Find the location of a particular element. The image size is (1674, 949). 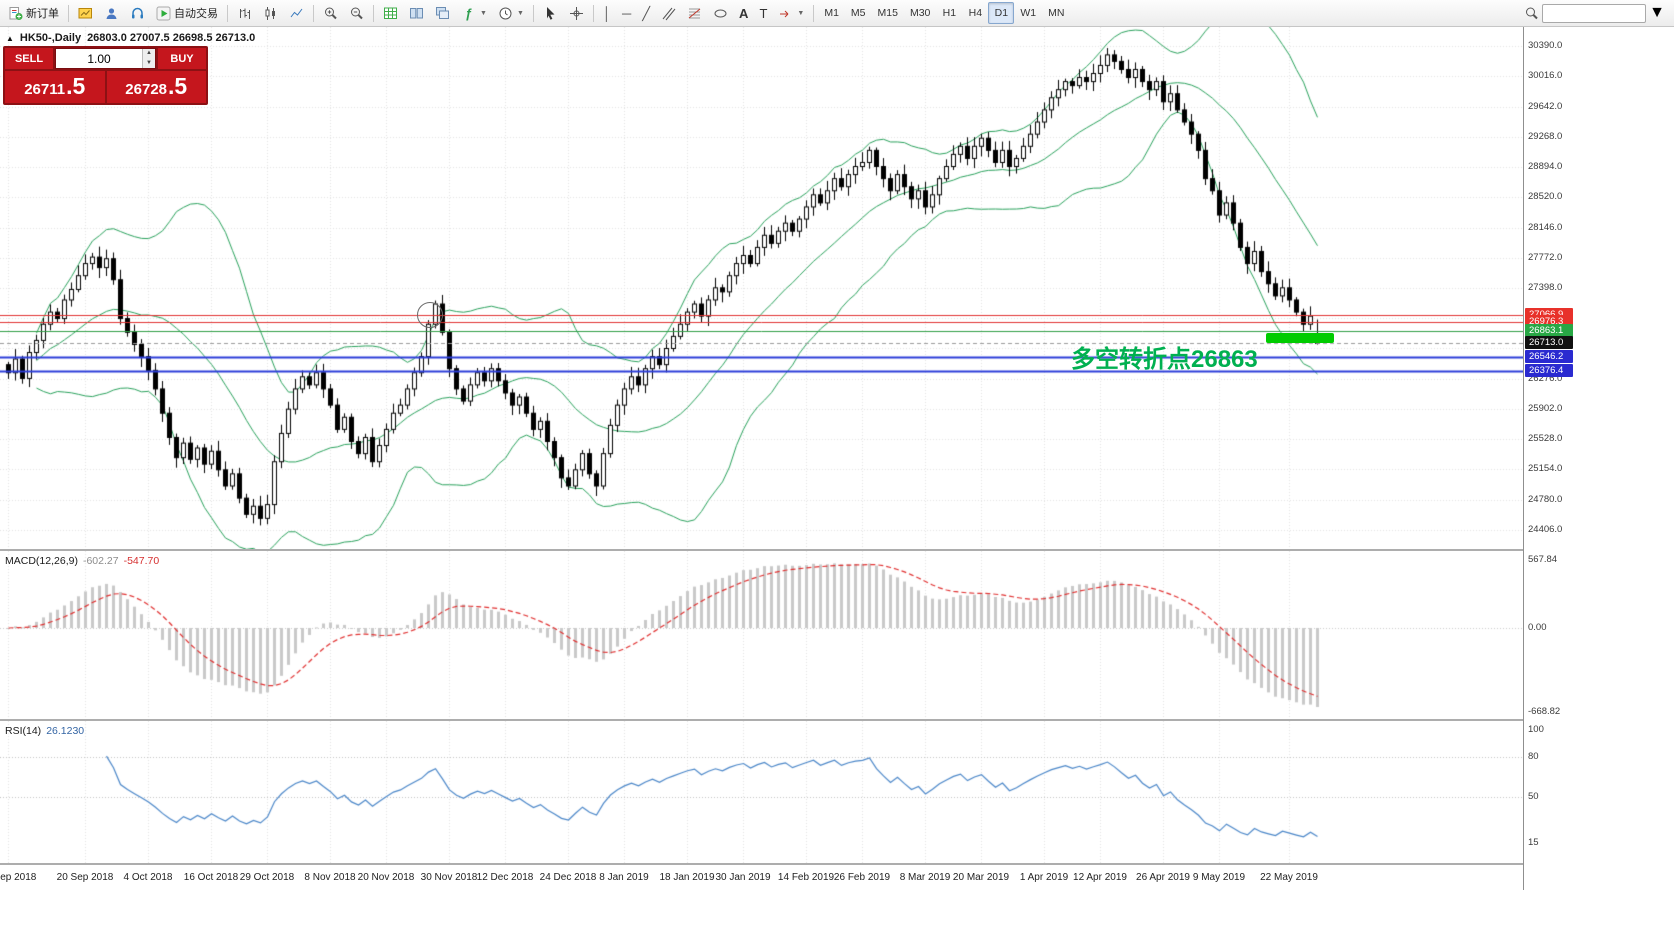

volume-input is located at coordinates (99, 58).